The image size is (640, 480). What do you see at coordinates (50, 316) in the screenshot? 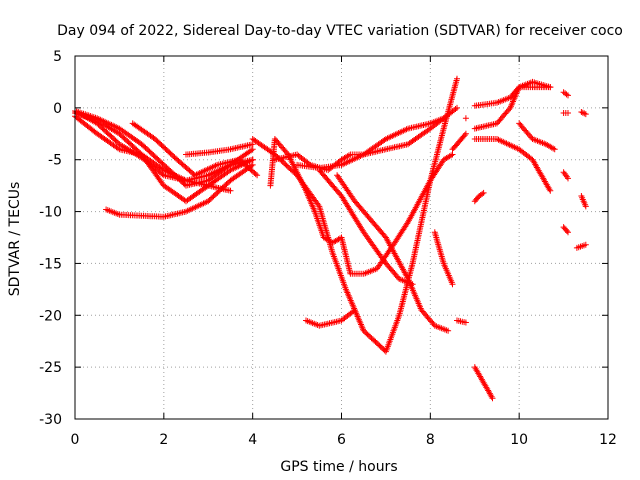
I see `y-tick-label: -20` at bounding box center [50, 316].